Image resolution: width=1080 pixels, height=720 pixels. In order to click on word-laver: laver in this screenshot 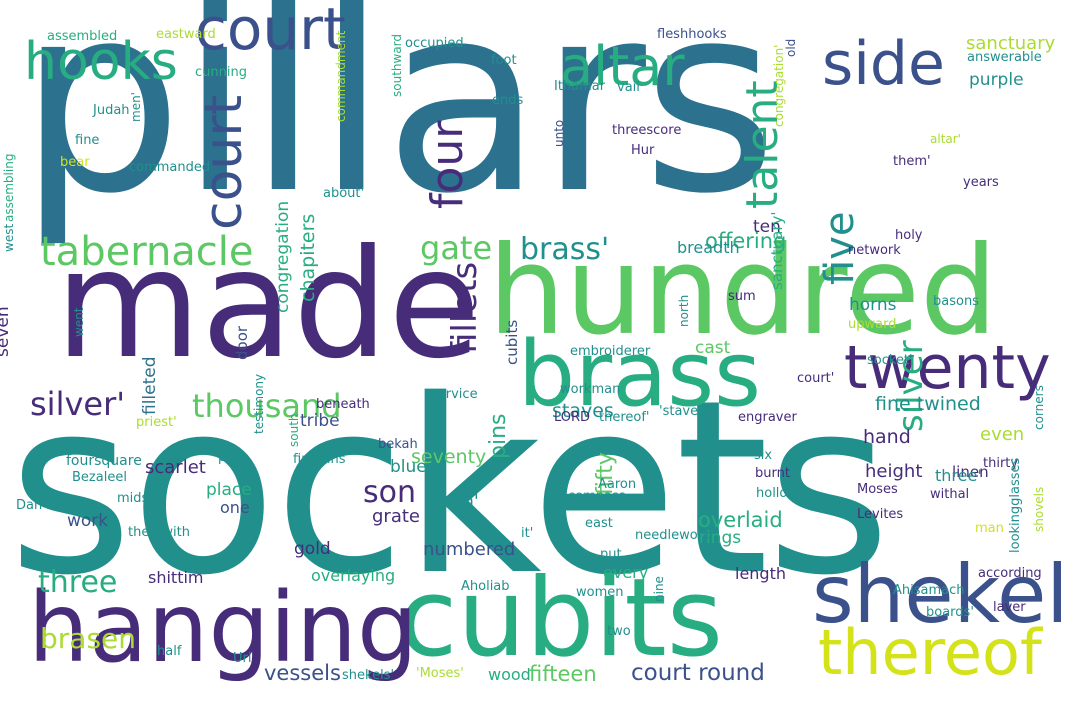, I will do `click(1009, 607)`.